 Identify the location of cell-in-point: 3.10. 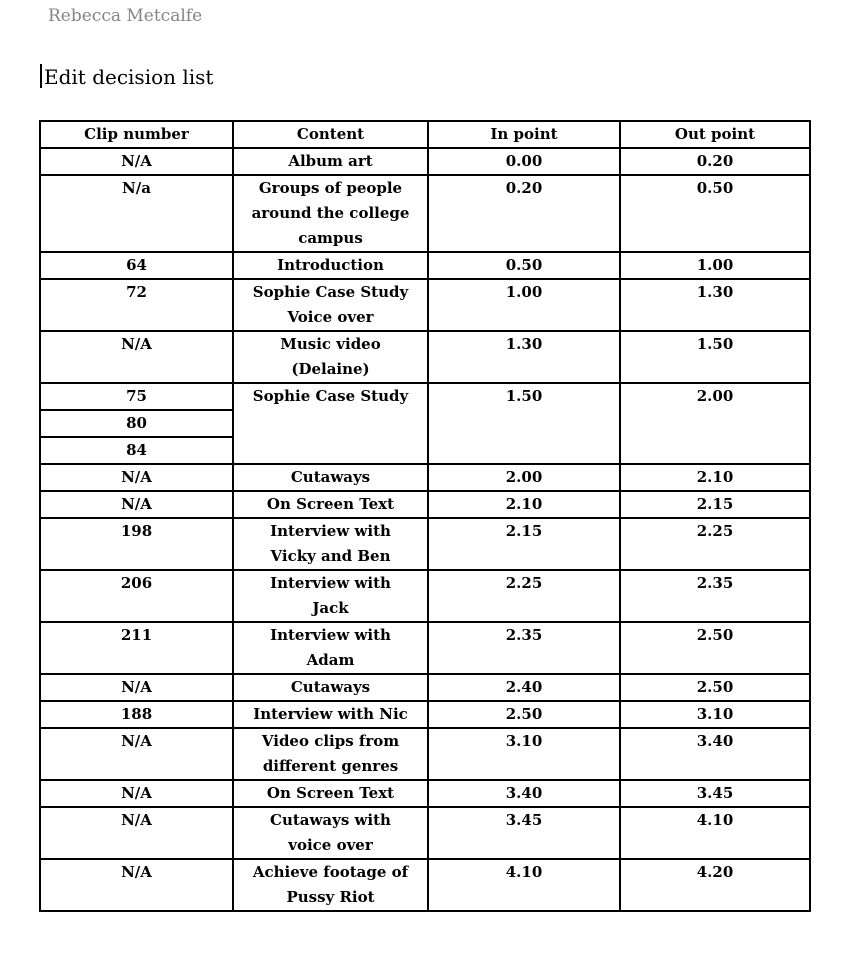
(524, 754).